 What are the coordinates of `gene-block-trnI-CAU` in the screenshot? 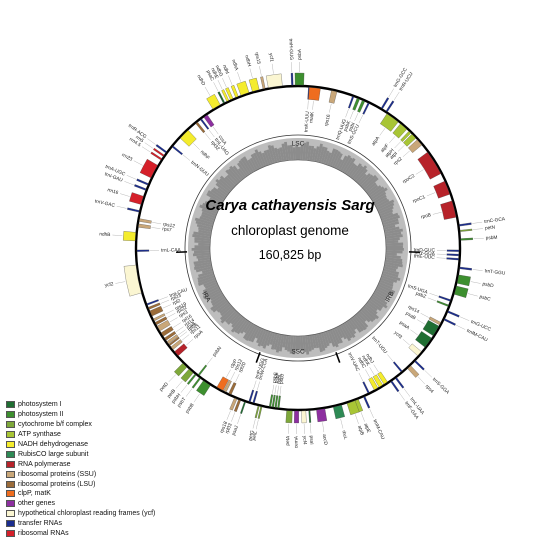 It's located at (152, 302).